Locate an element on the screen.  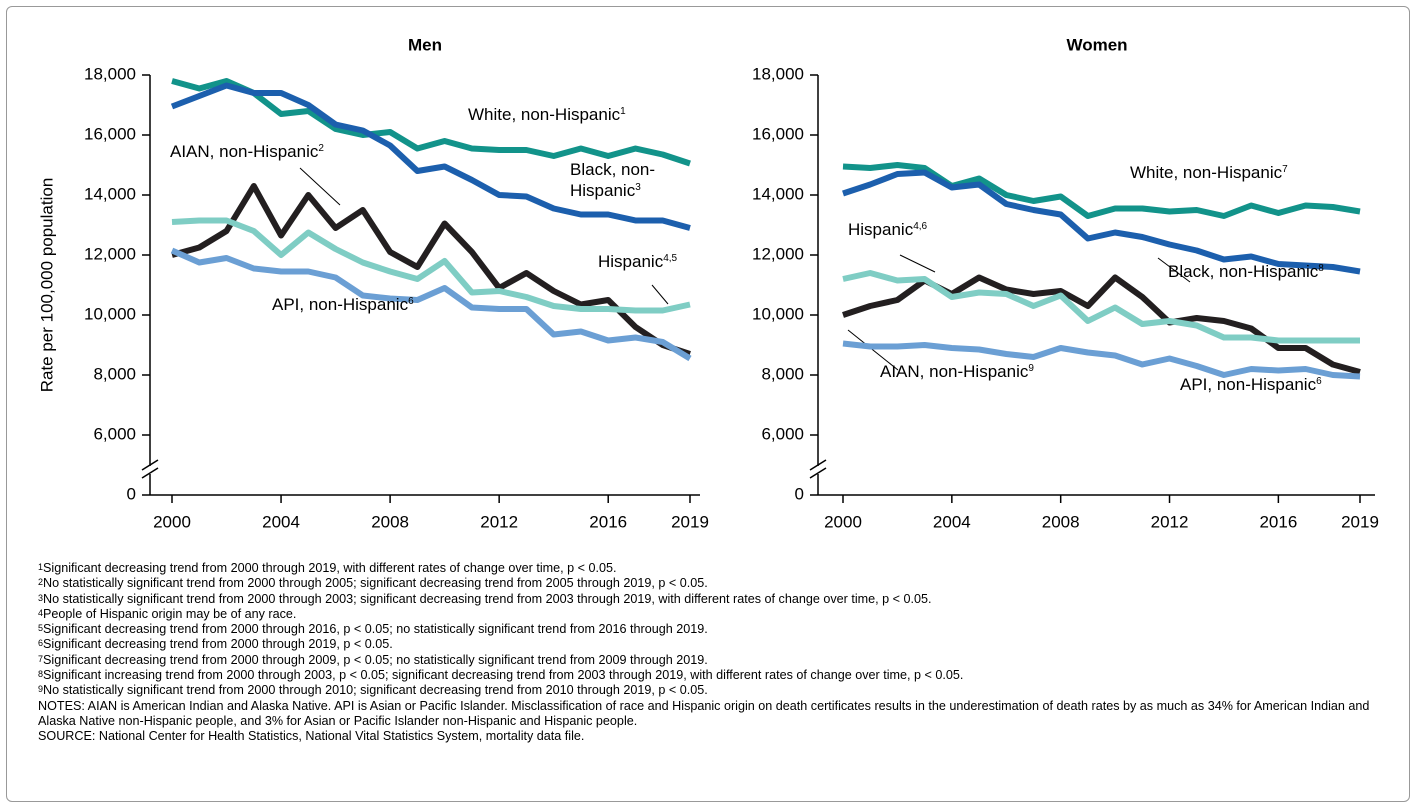
y-tick-label: 14,000 is located at coordinates (110, 193).